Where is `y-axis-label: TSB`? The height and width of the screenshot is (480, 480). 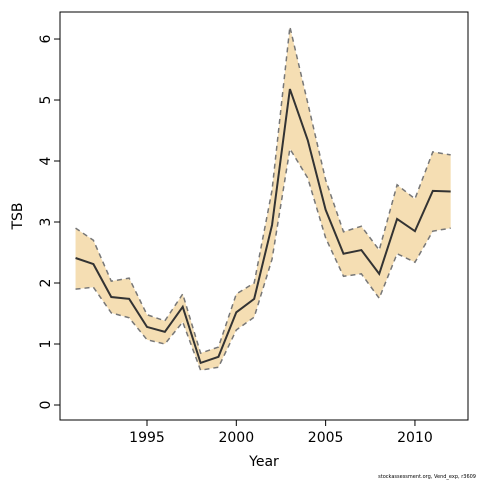 y-axis-label: TSB is located at coordinates (18, 216).